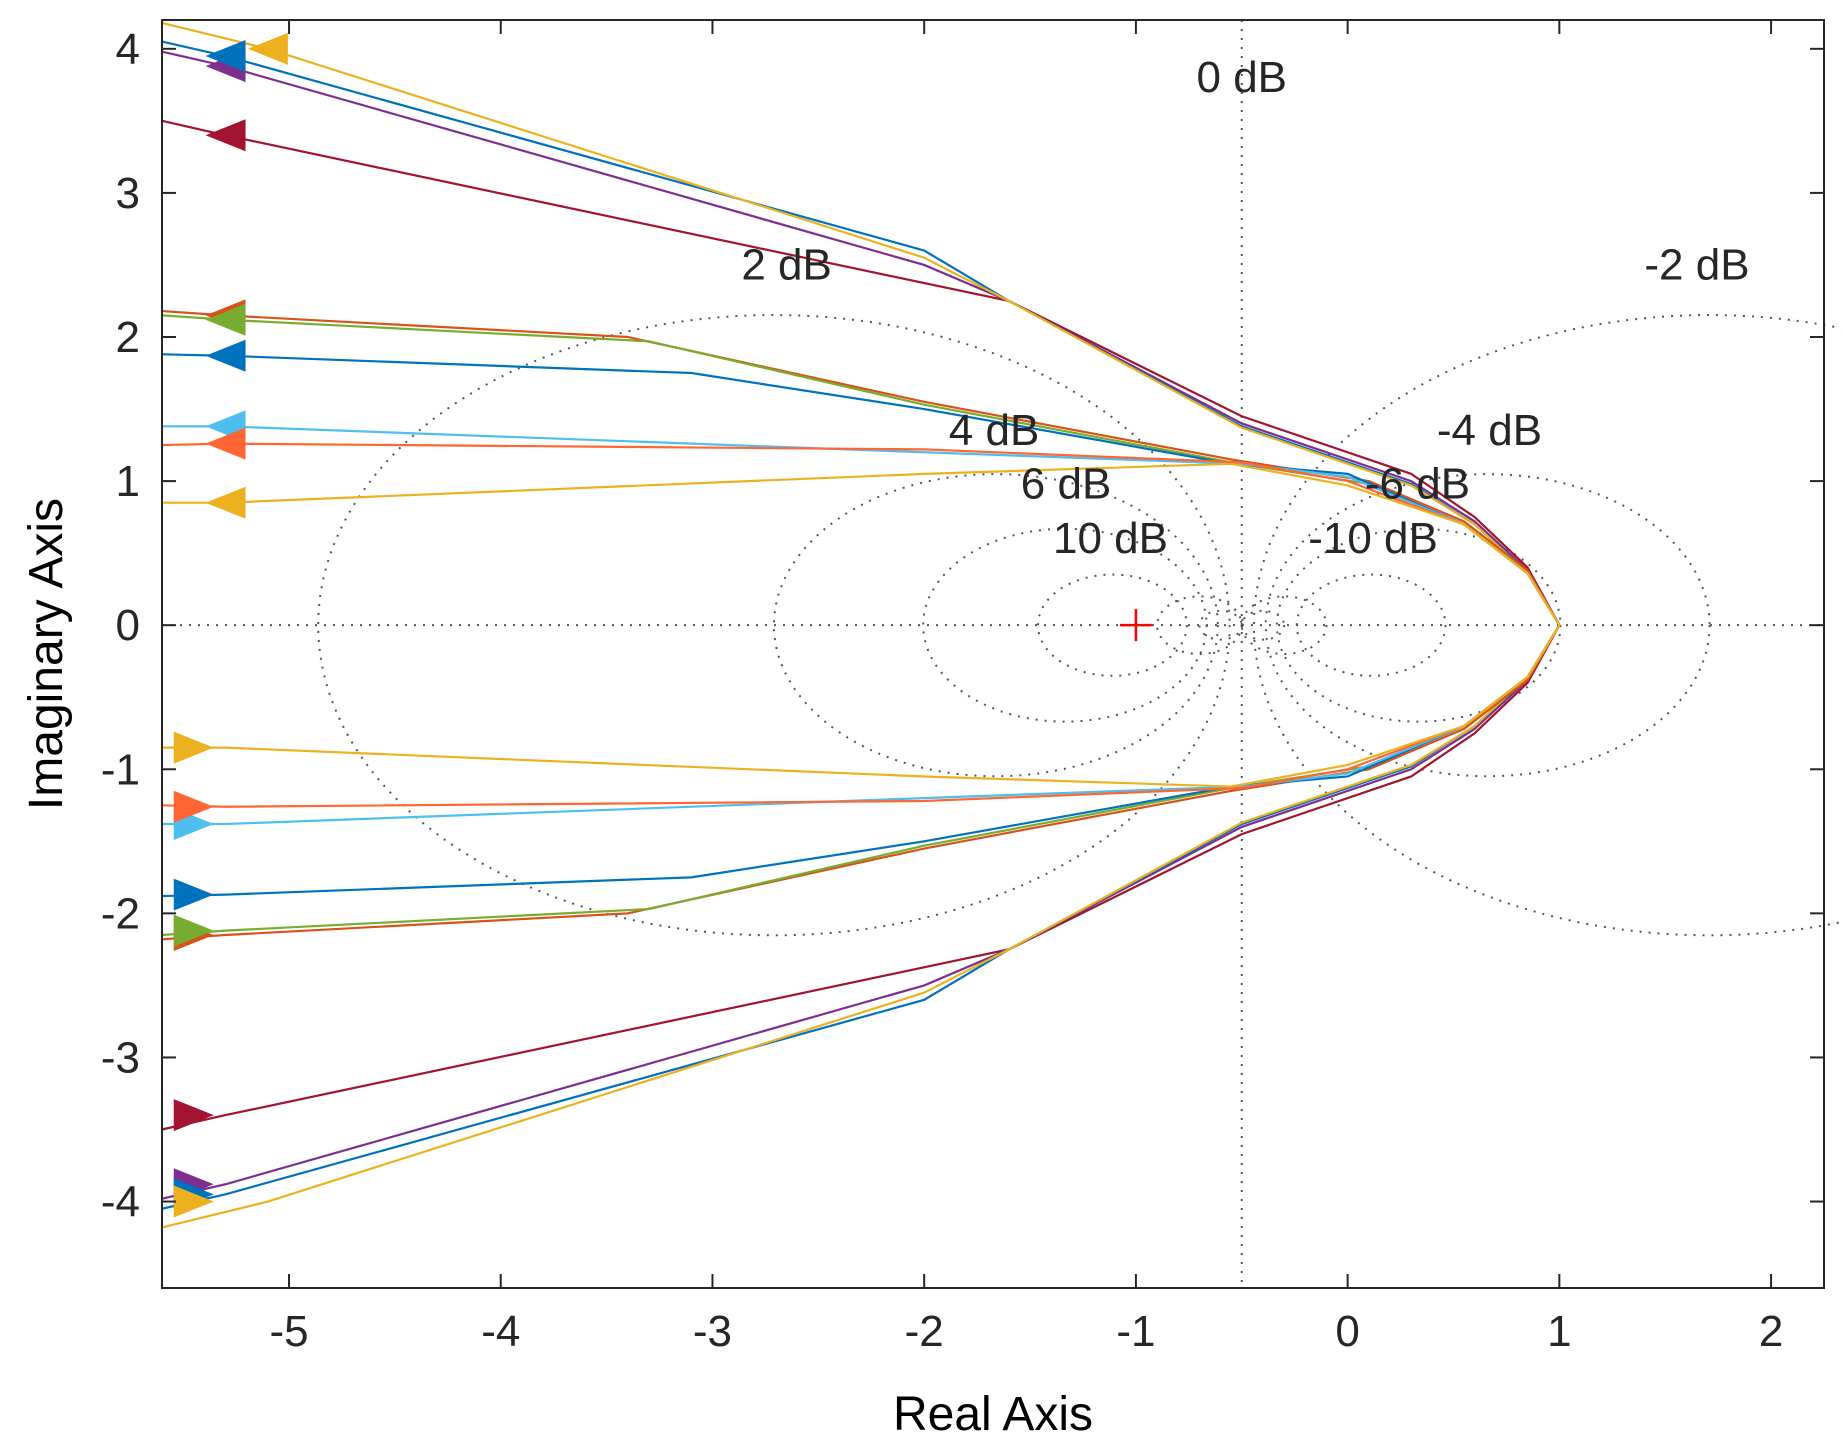 The image size is (1841, 1451). What do you see at coordinates (1347, 1331) in the screenshot?
I see `x-tick-label: 0` at bounding box center [1347, 1331].